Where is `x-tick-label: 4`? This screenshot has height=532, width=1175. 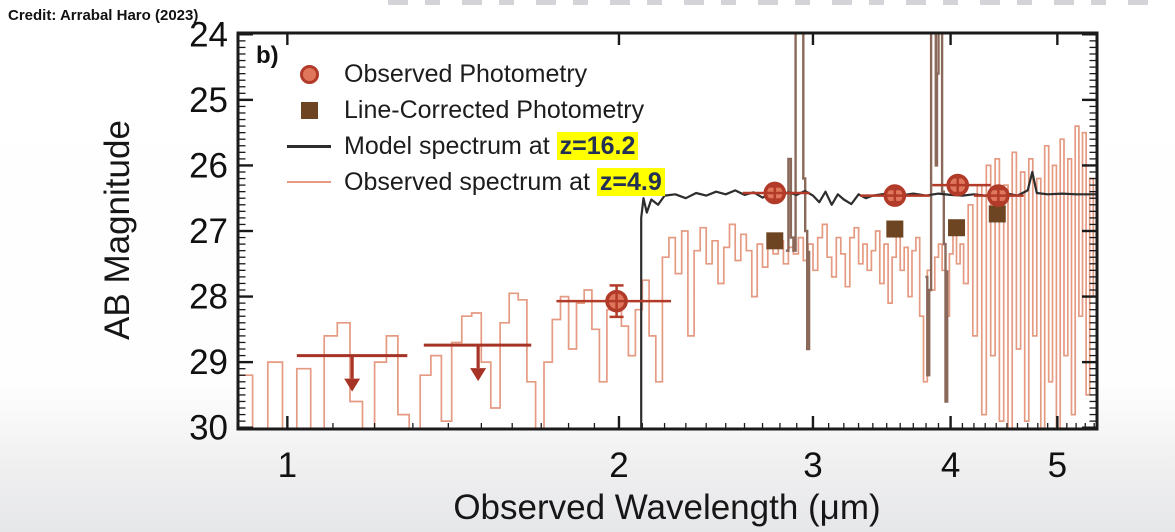
x-tick-label: 4 is located at coordinates (950, 465).